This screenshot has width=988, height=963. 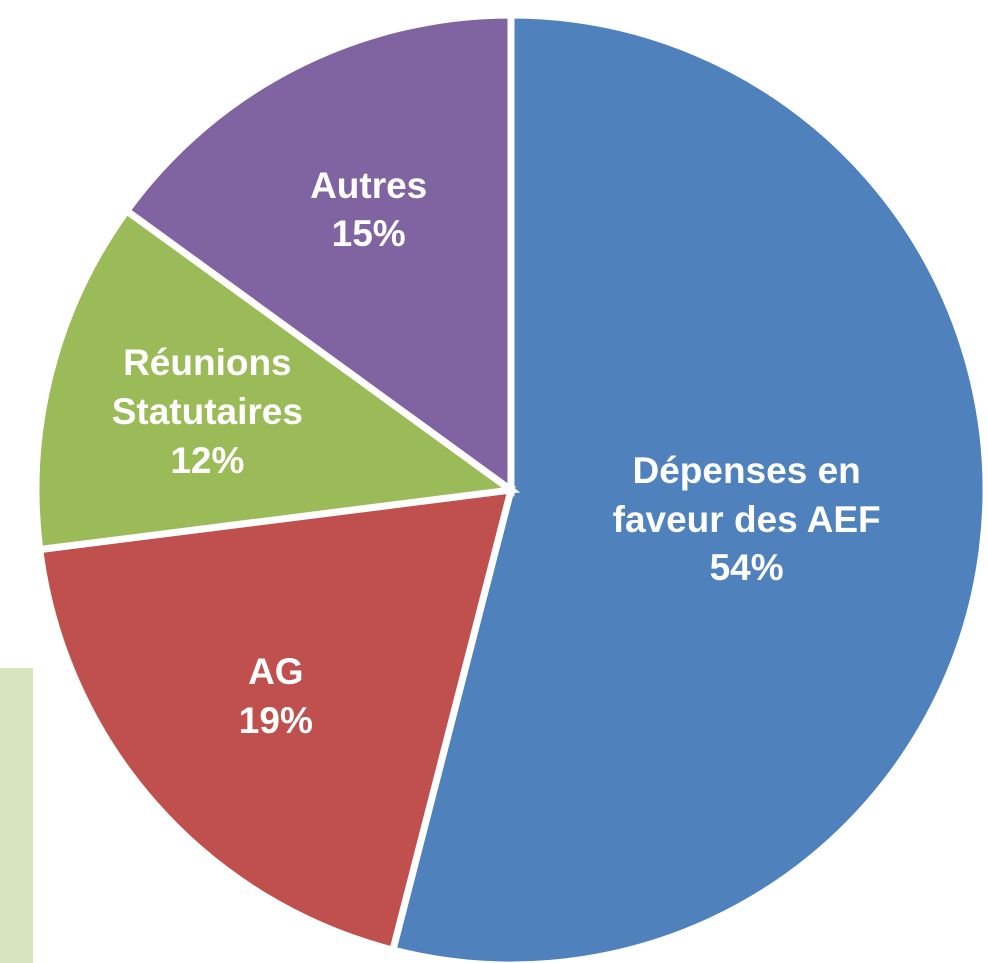 What do you see at coordinates (276, 672) in the screenshot?
I see `slice-name: AG` at bounding box center [276, 672].